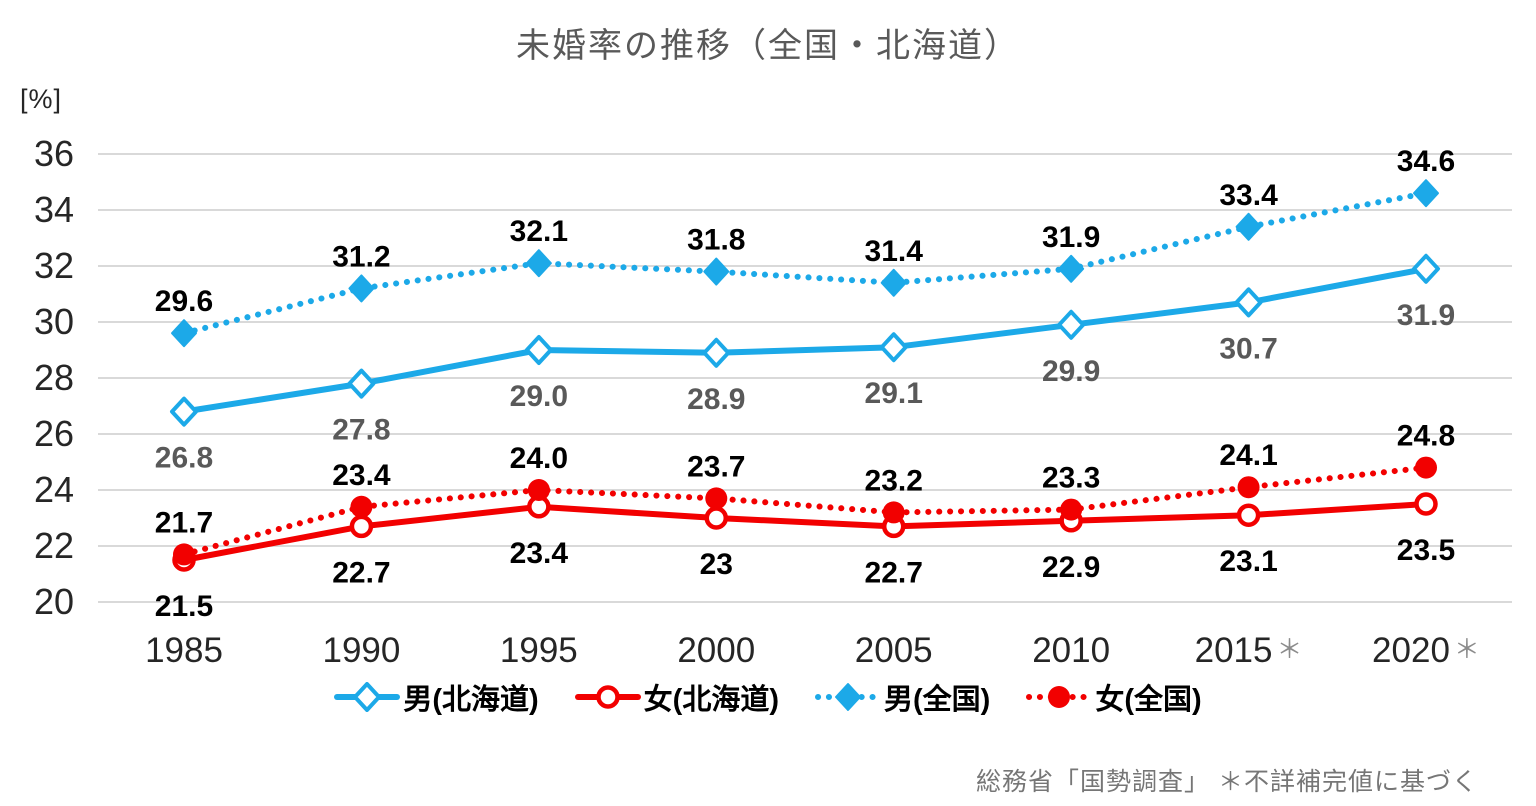  What do you see at coordinates (1426, 315) in the screenshot?
I see `data-label-male-hokkaido: 31.9` at bounding box center [1426, 315].